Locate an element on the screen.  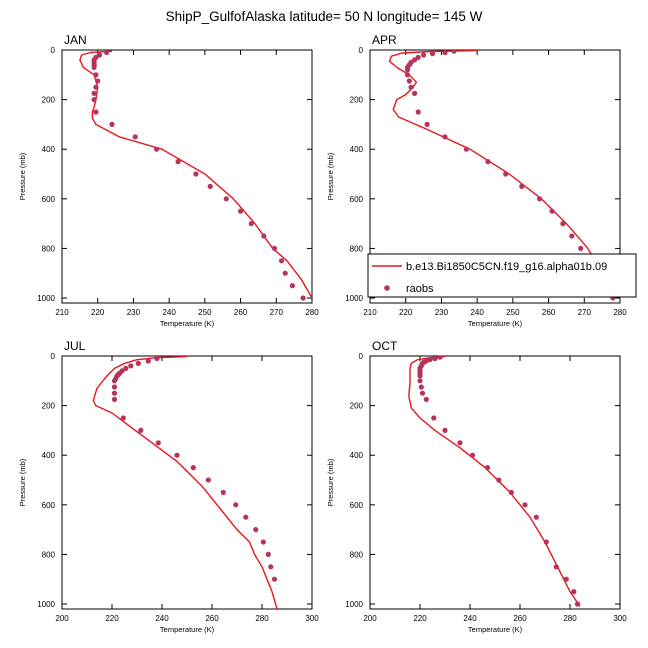
x-tick-label-apr: 280 is located at coordinates (620, 312).